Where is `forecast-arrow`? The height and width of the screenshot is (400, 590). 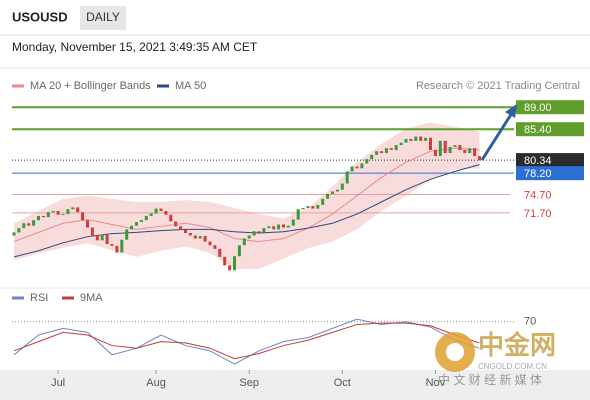
forecast-arrow is located at coordinates (497, 136).